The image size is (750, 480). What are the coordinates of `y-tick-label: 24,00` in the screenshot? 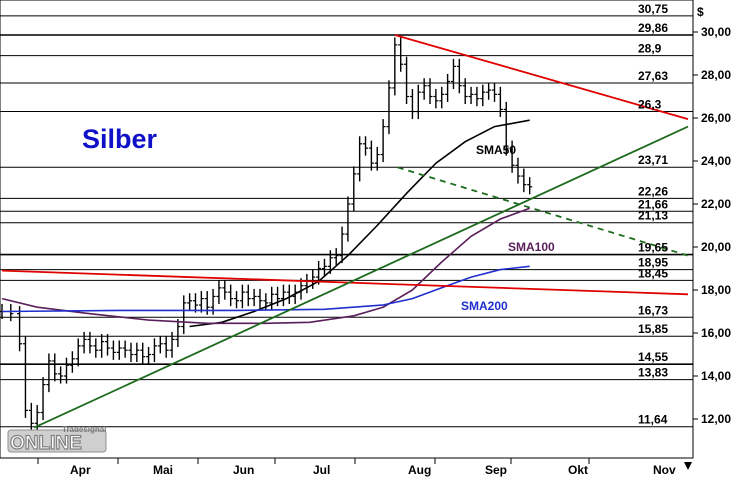 It's located at (716, 161).